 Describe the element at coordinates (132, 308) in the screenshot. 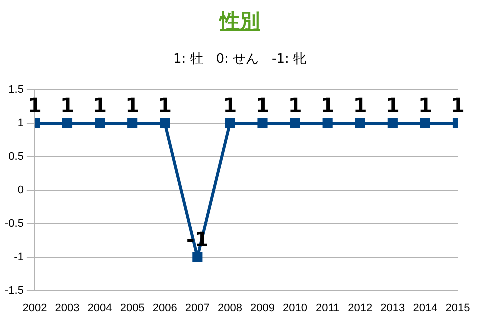

I see `x-tick-label: 2005` at that location.